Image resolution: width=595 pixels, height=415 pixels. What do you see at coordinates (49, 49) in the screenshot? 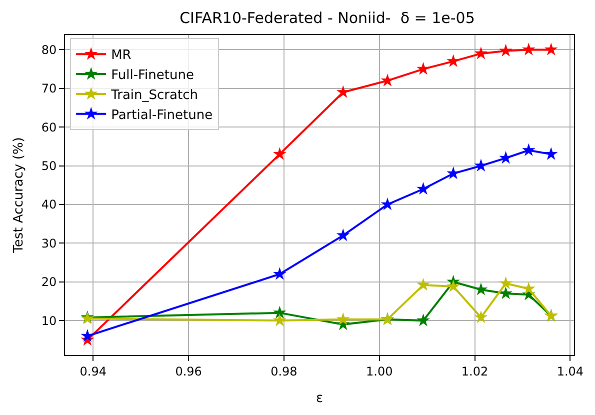
I see `y-tick-label: 80` at bounding box center [49, 49].